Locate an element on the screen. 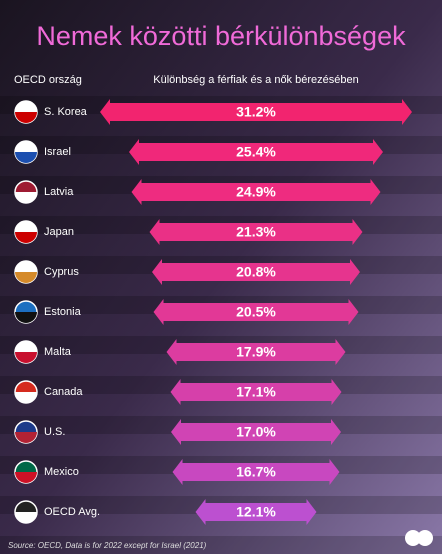 This screenshot has width=442, height=554. category-label: Malta is located at coordinates (58, 352).